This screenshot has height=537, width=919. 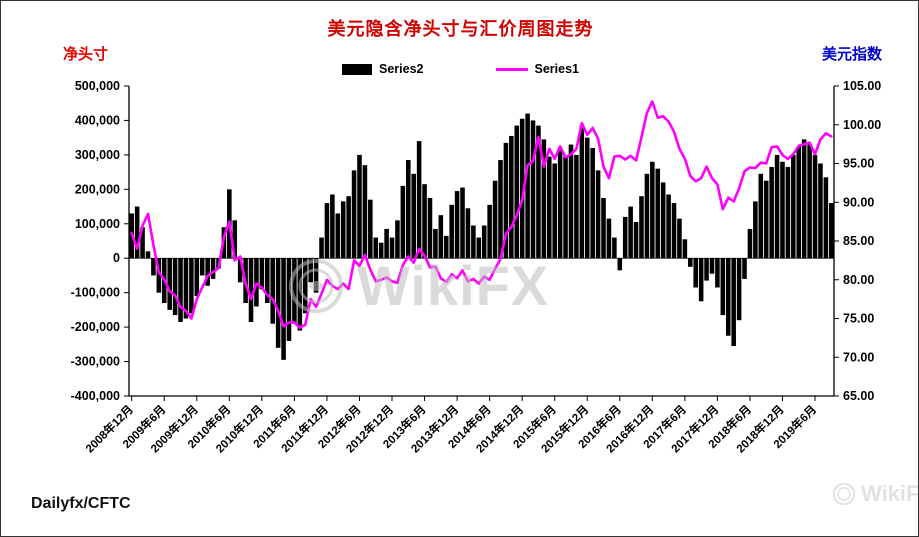 What do you see at coordinates (858, 202) in the screenshot?
I see `right-axis-tick-label: 90.00` at bounding box center [858, 202].